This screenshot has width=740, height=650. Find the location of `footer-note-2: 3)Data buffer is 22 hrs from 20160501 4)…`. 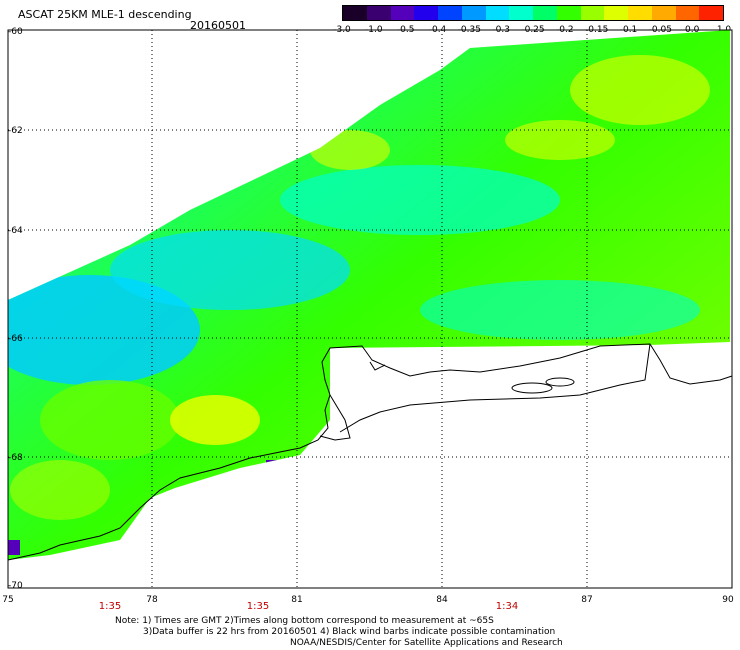

footer-note-2: 3)Data buffer is 22 hrs from 20160501 4)… is located at coordinates (349, 632).